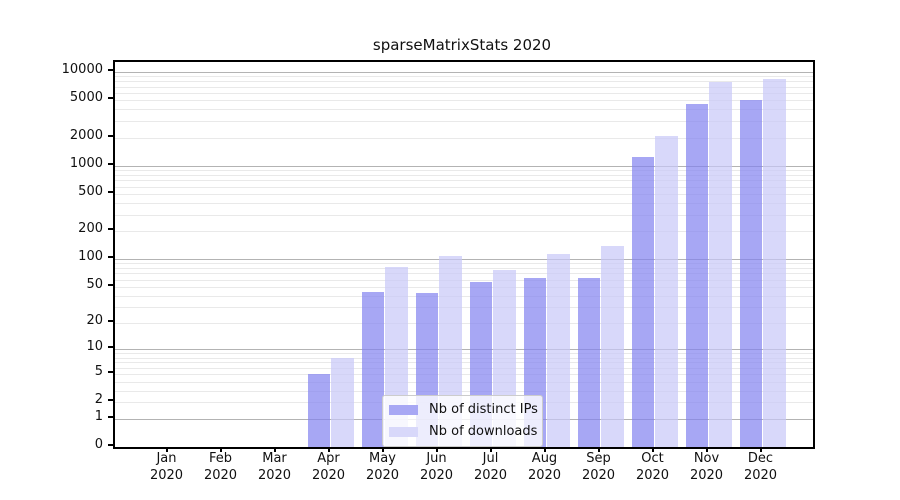 The image size is (900, 500). I want to click on bar-downloads-dec, so click(774, 263).